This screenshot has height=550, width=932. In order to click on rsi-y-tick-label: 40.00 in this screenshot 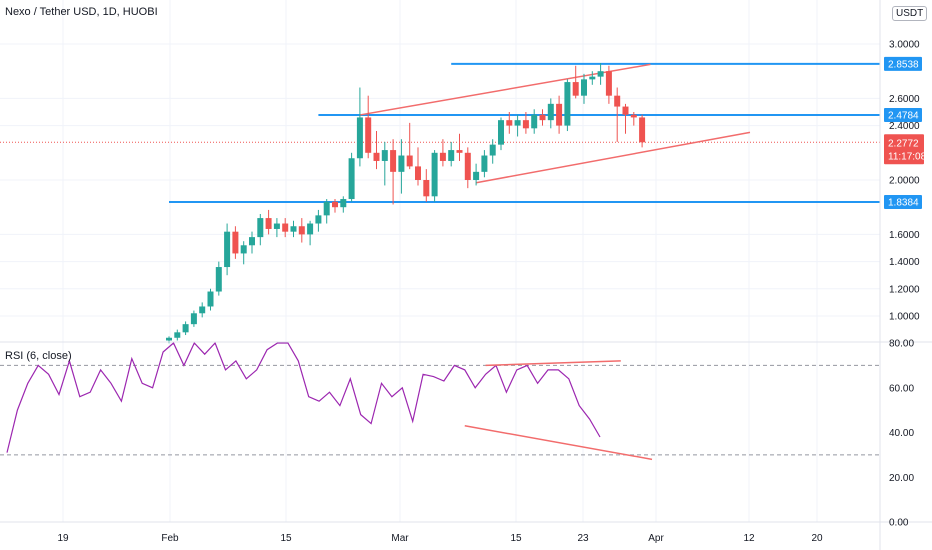, I will do `click(901, 433)`.